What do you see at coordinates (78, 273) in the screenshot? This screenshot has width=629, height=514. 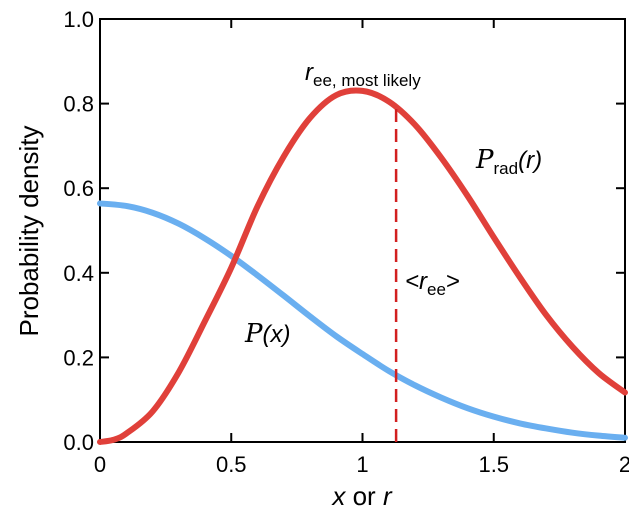 I see `y-tick-label: 0.4` at bounding box center [78, 273].